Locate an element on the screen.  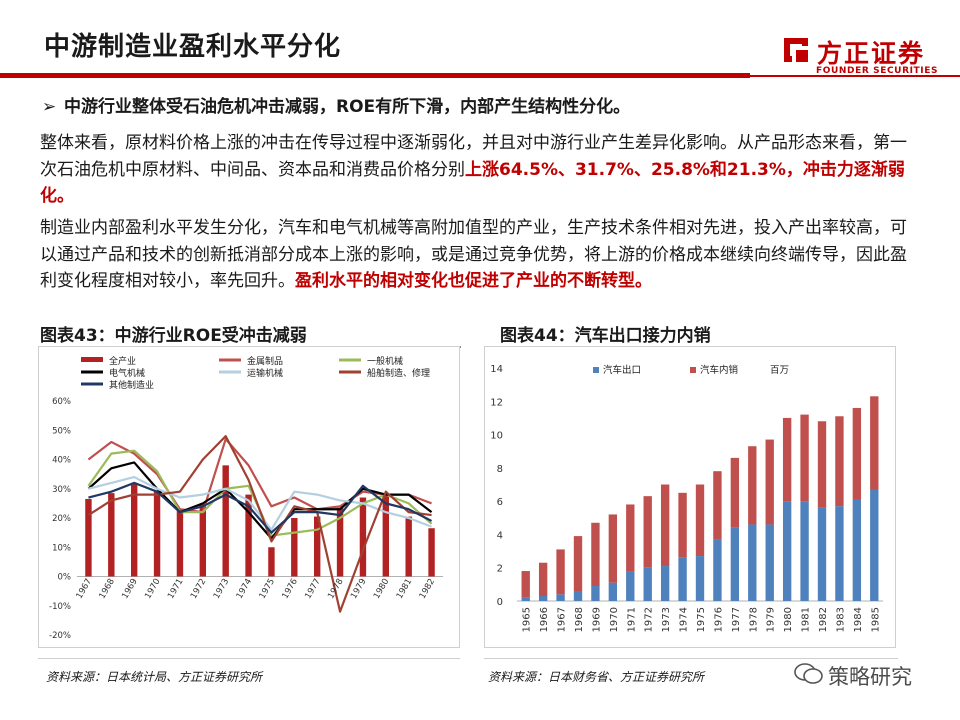
y-tick-label: -10% is located at coordinates (60, 607).